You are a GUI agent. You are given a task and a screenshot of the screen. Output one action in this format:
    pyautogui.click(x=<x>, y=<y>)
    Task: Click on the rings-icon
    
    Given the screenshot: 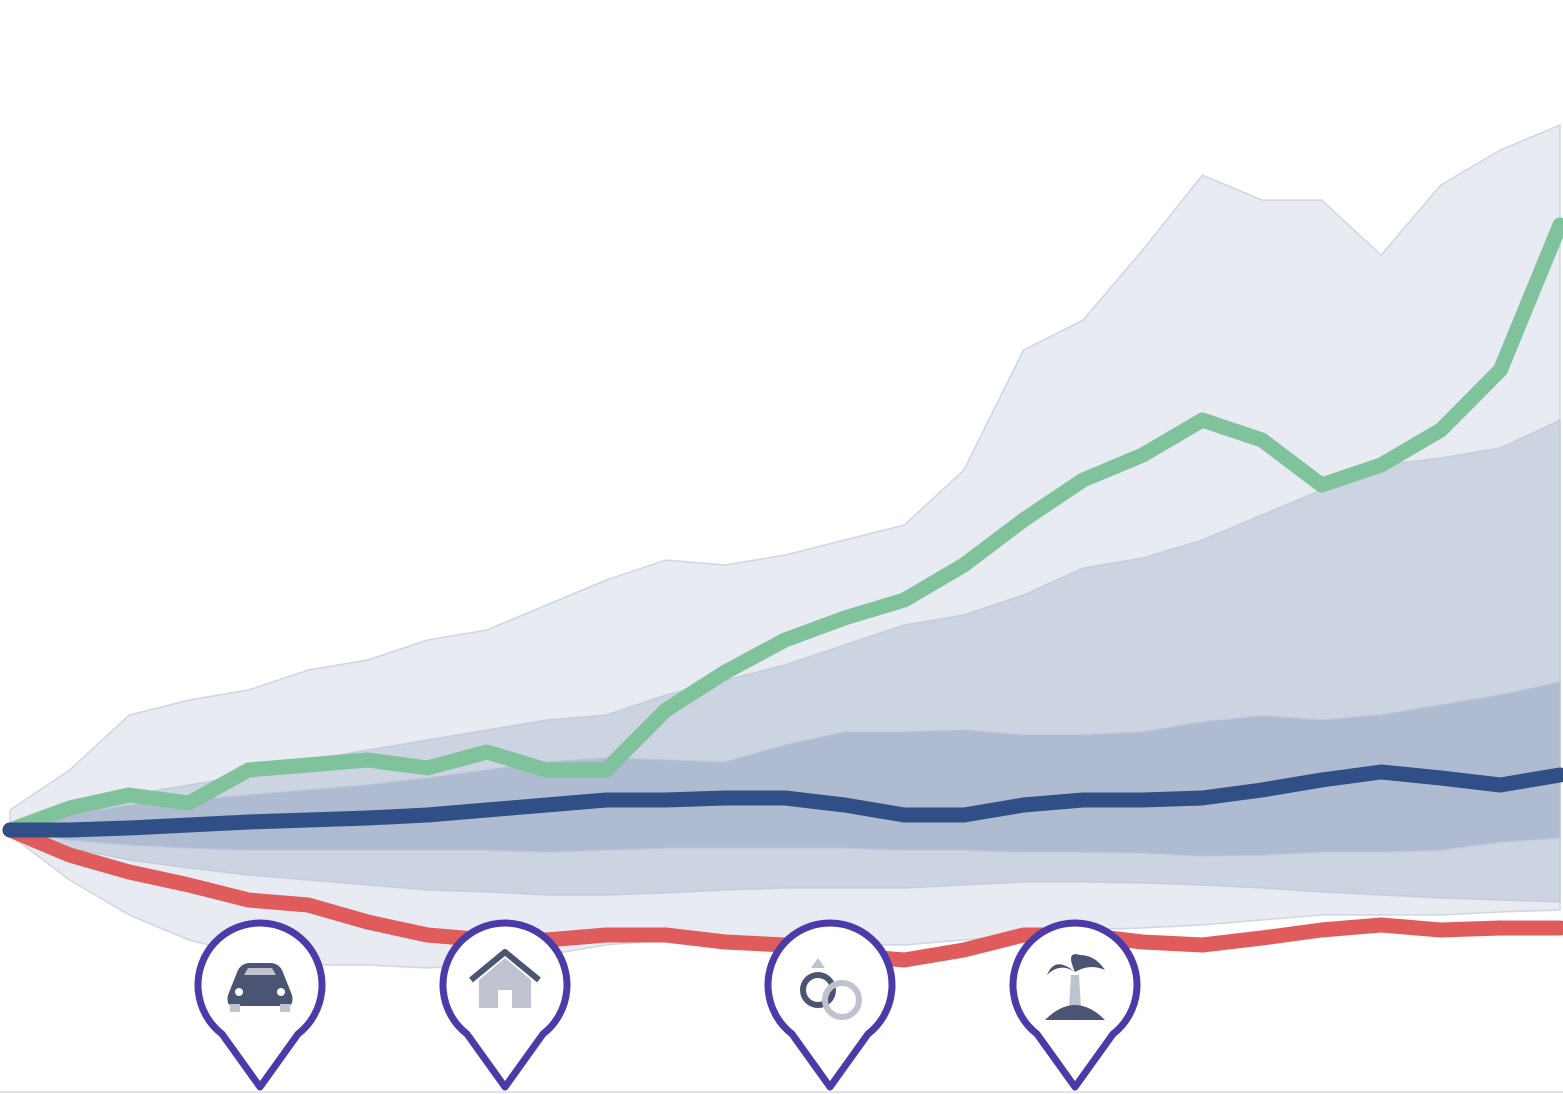 What is the action you would take?
    pyautogui.click(x=831, y=989)
    